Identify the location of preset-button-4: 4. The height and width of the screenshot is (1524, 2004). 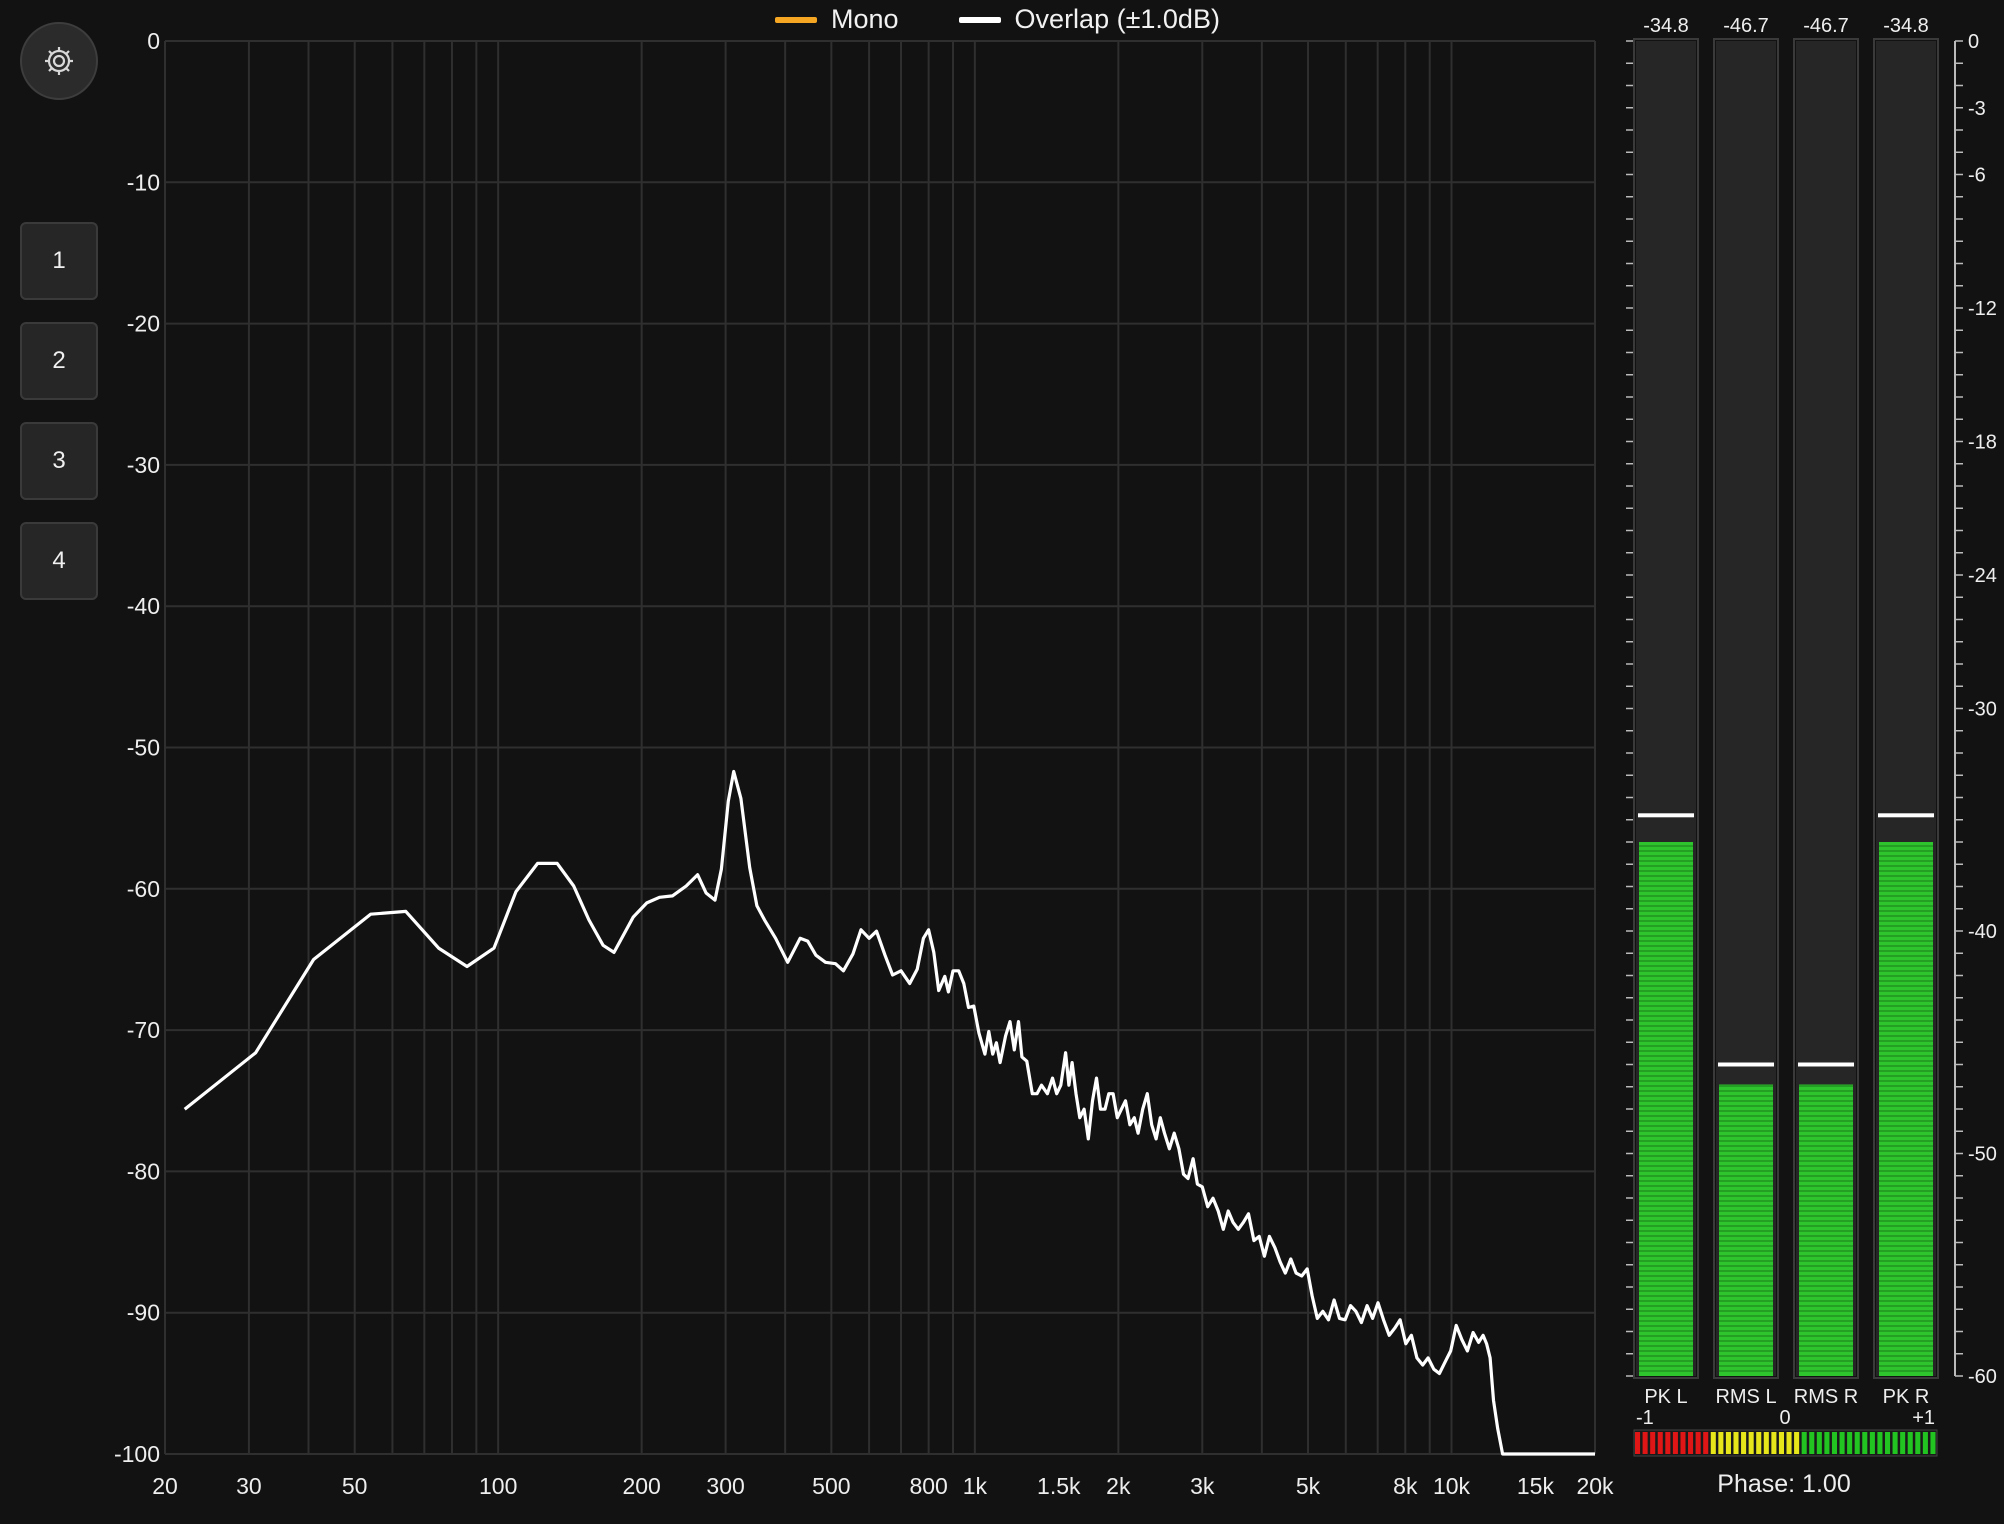
(59, 561).